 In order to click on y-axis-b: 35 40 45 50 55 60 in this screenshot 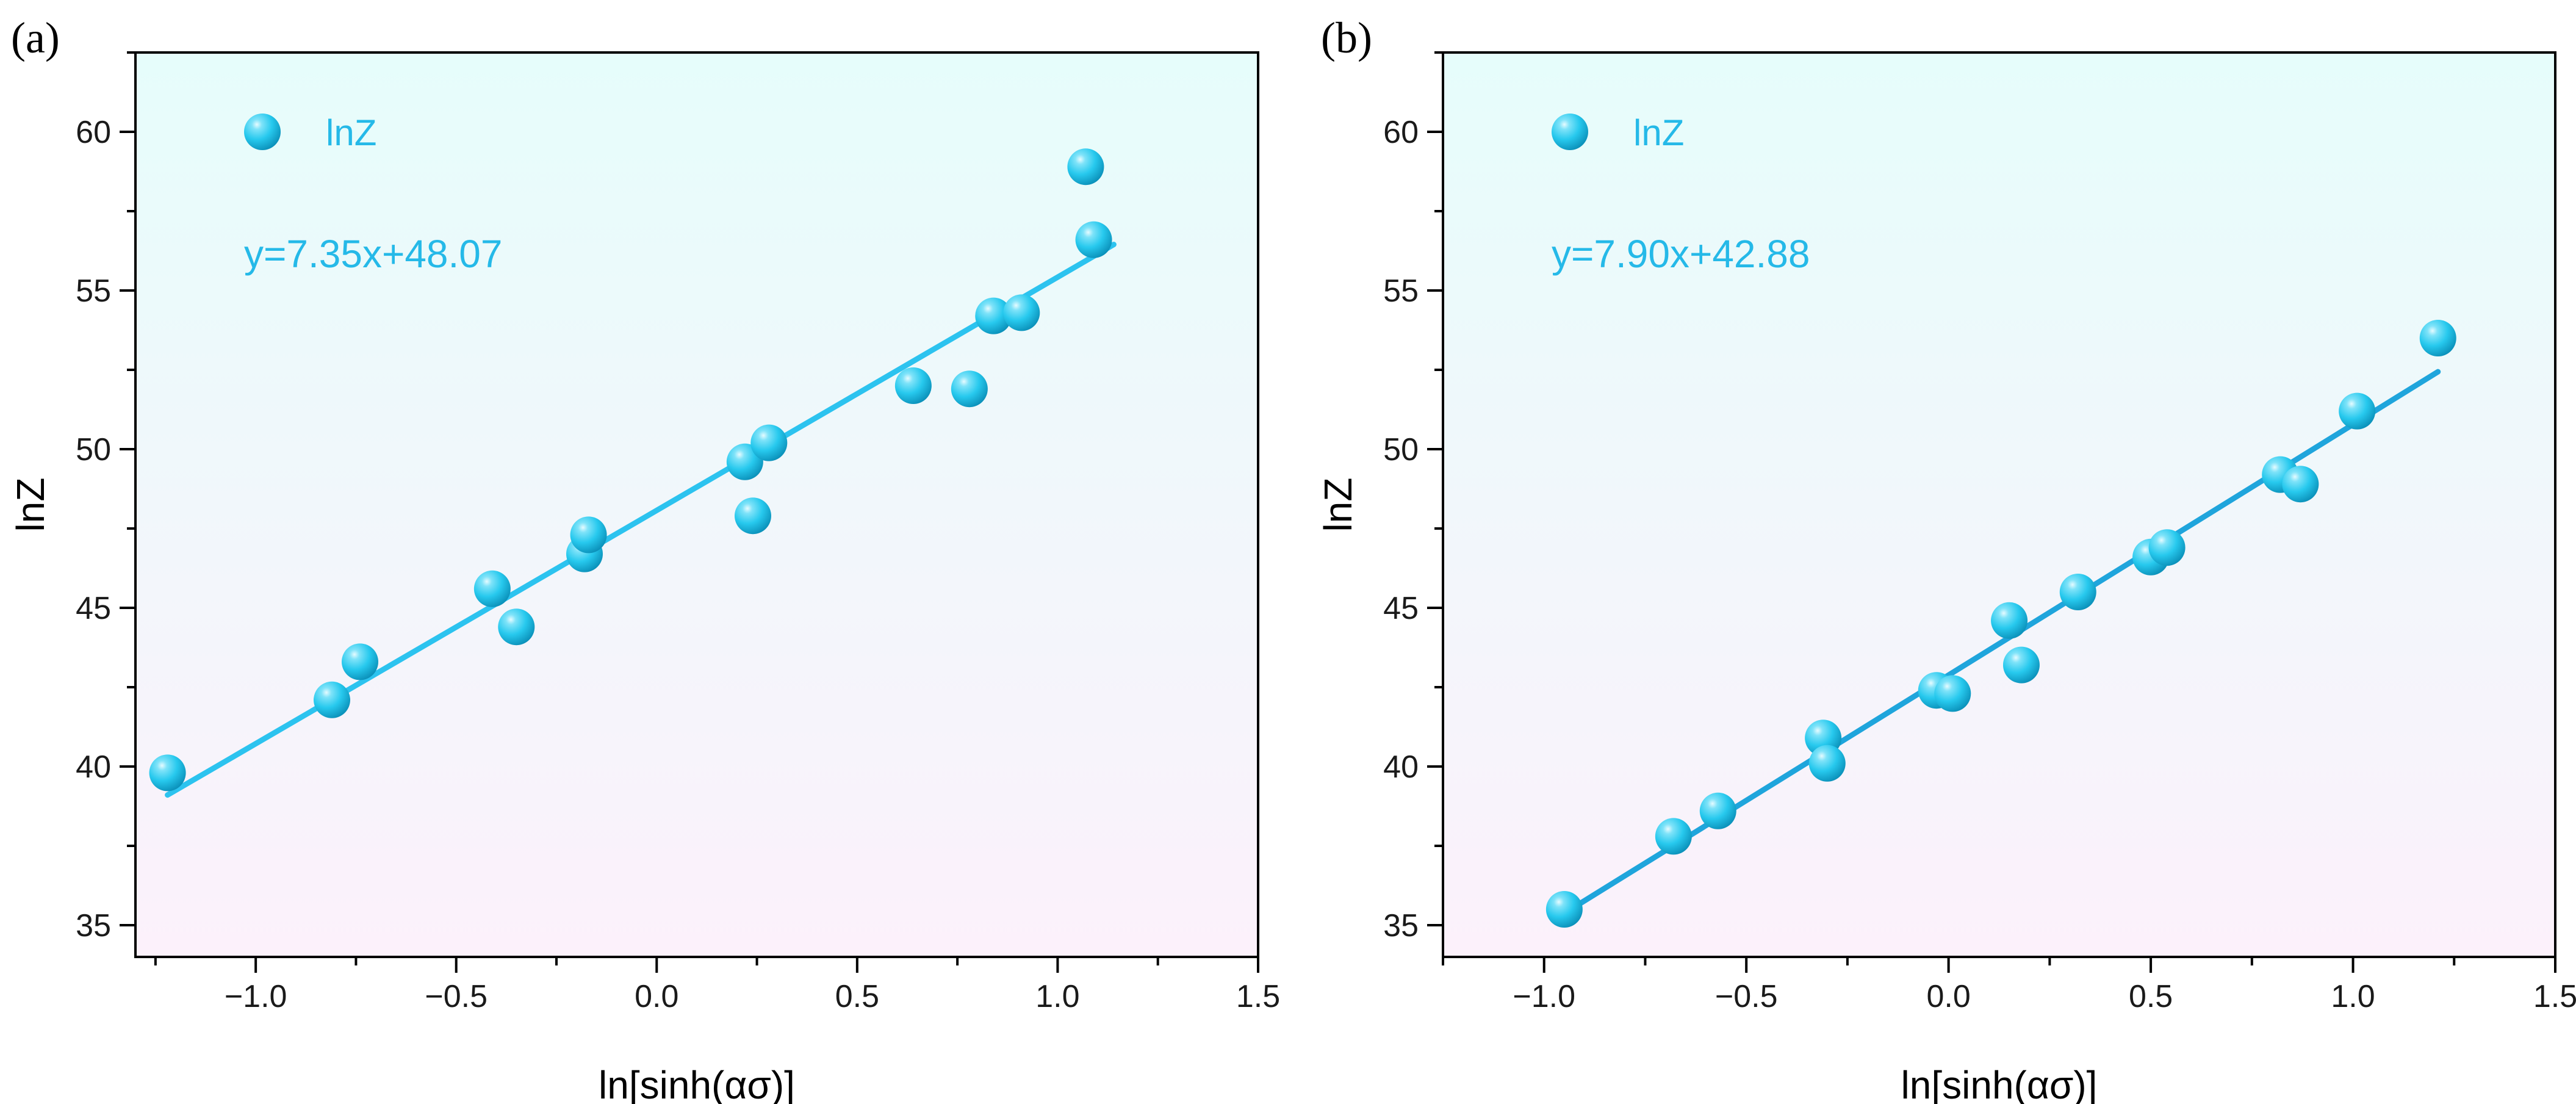, I will do `click(1413, 497)`.